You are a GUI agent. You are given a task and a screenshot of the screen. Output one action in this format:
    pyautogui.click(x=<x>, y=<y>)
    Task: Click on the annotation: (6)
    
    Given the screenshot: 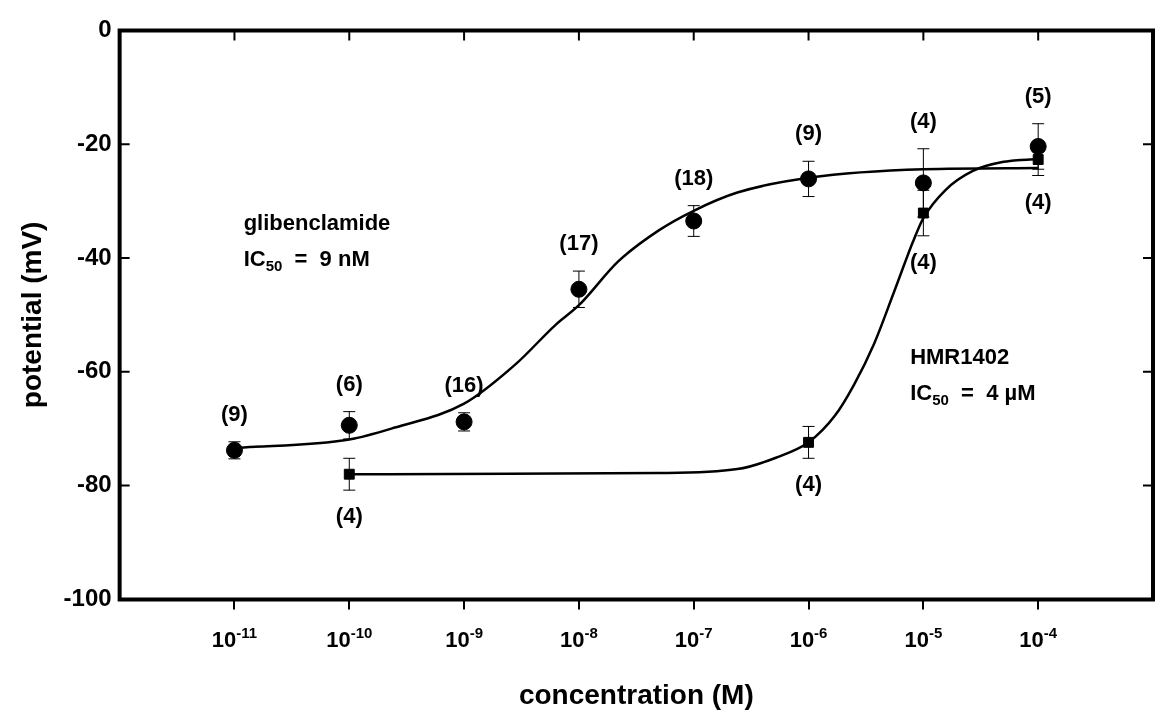 What is the action you would take?
    pyautogui.click(x=349, y=383)
    